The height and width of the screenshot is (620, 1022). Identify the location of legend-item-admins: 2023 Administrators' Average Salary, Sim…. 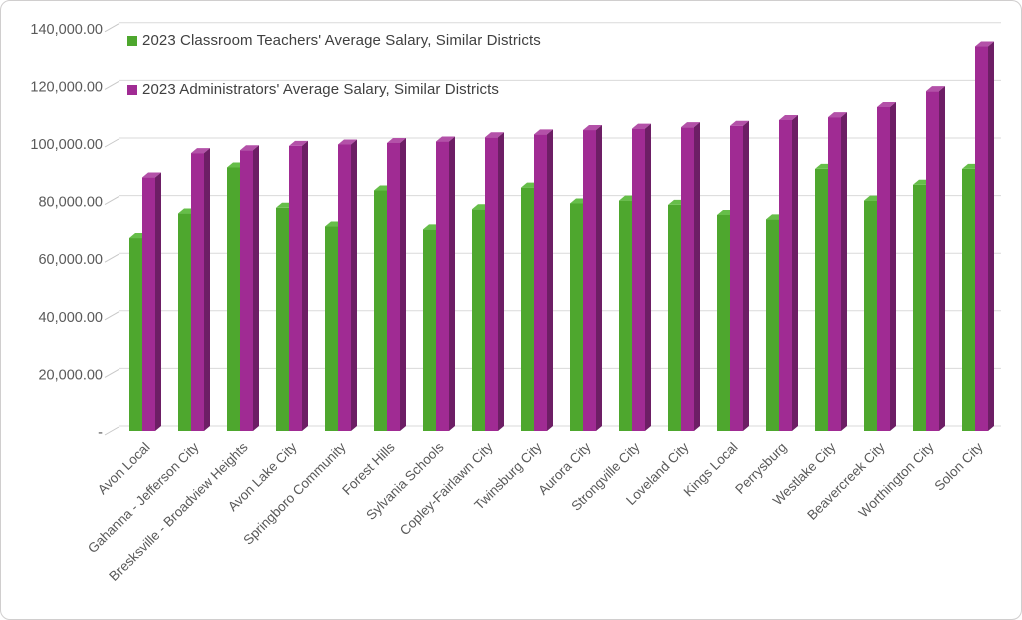
(313, 89).